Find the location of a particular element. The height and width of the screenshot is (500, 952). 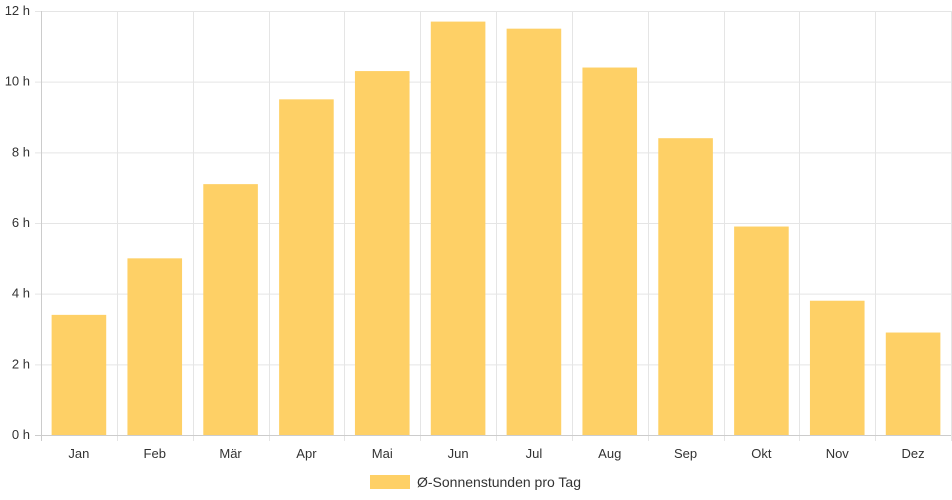

x-tick-label: Okt is located at coordinates (761, 453).